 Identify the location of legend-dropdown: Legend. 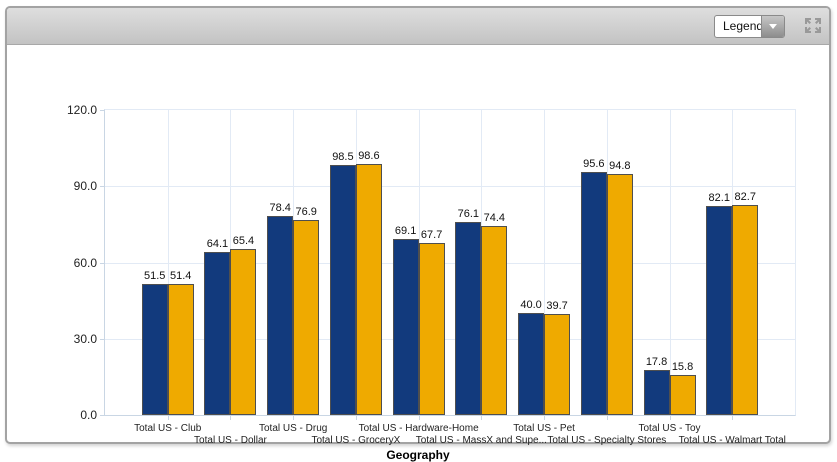
(749, 26).